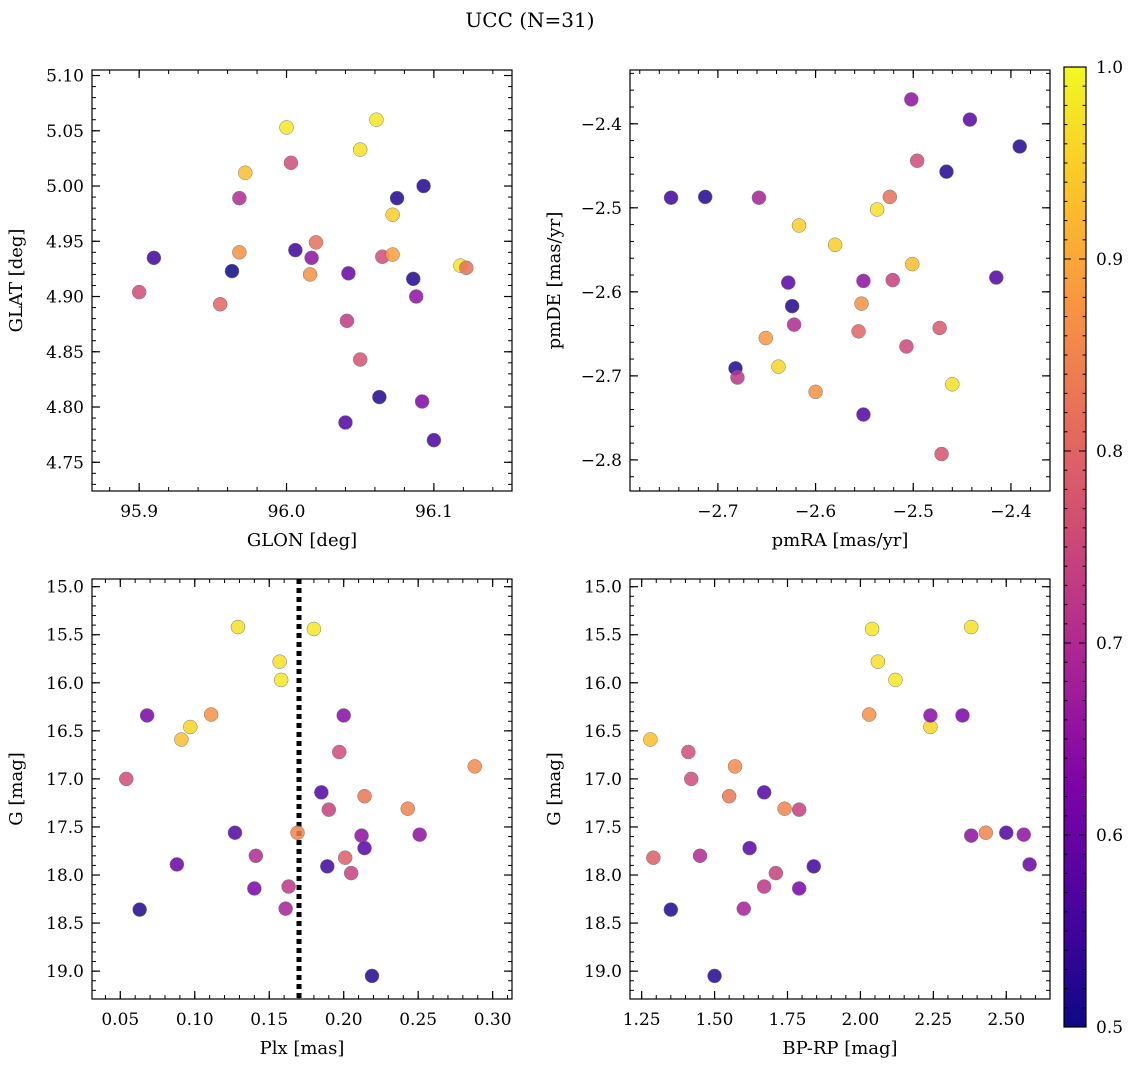 This screenshot has width=1136, height=1067. What do you see at coordinates (493, 1020) in the screenshot?
I see `x-tick-label: 0.30` at bounding box center [493, 1020].